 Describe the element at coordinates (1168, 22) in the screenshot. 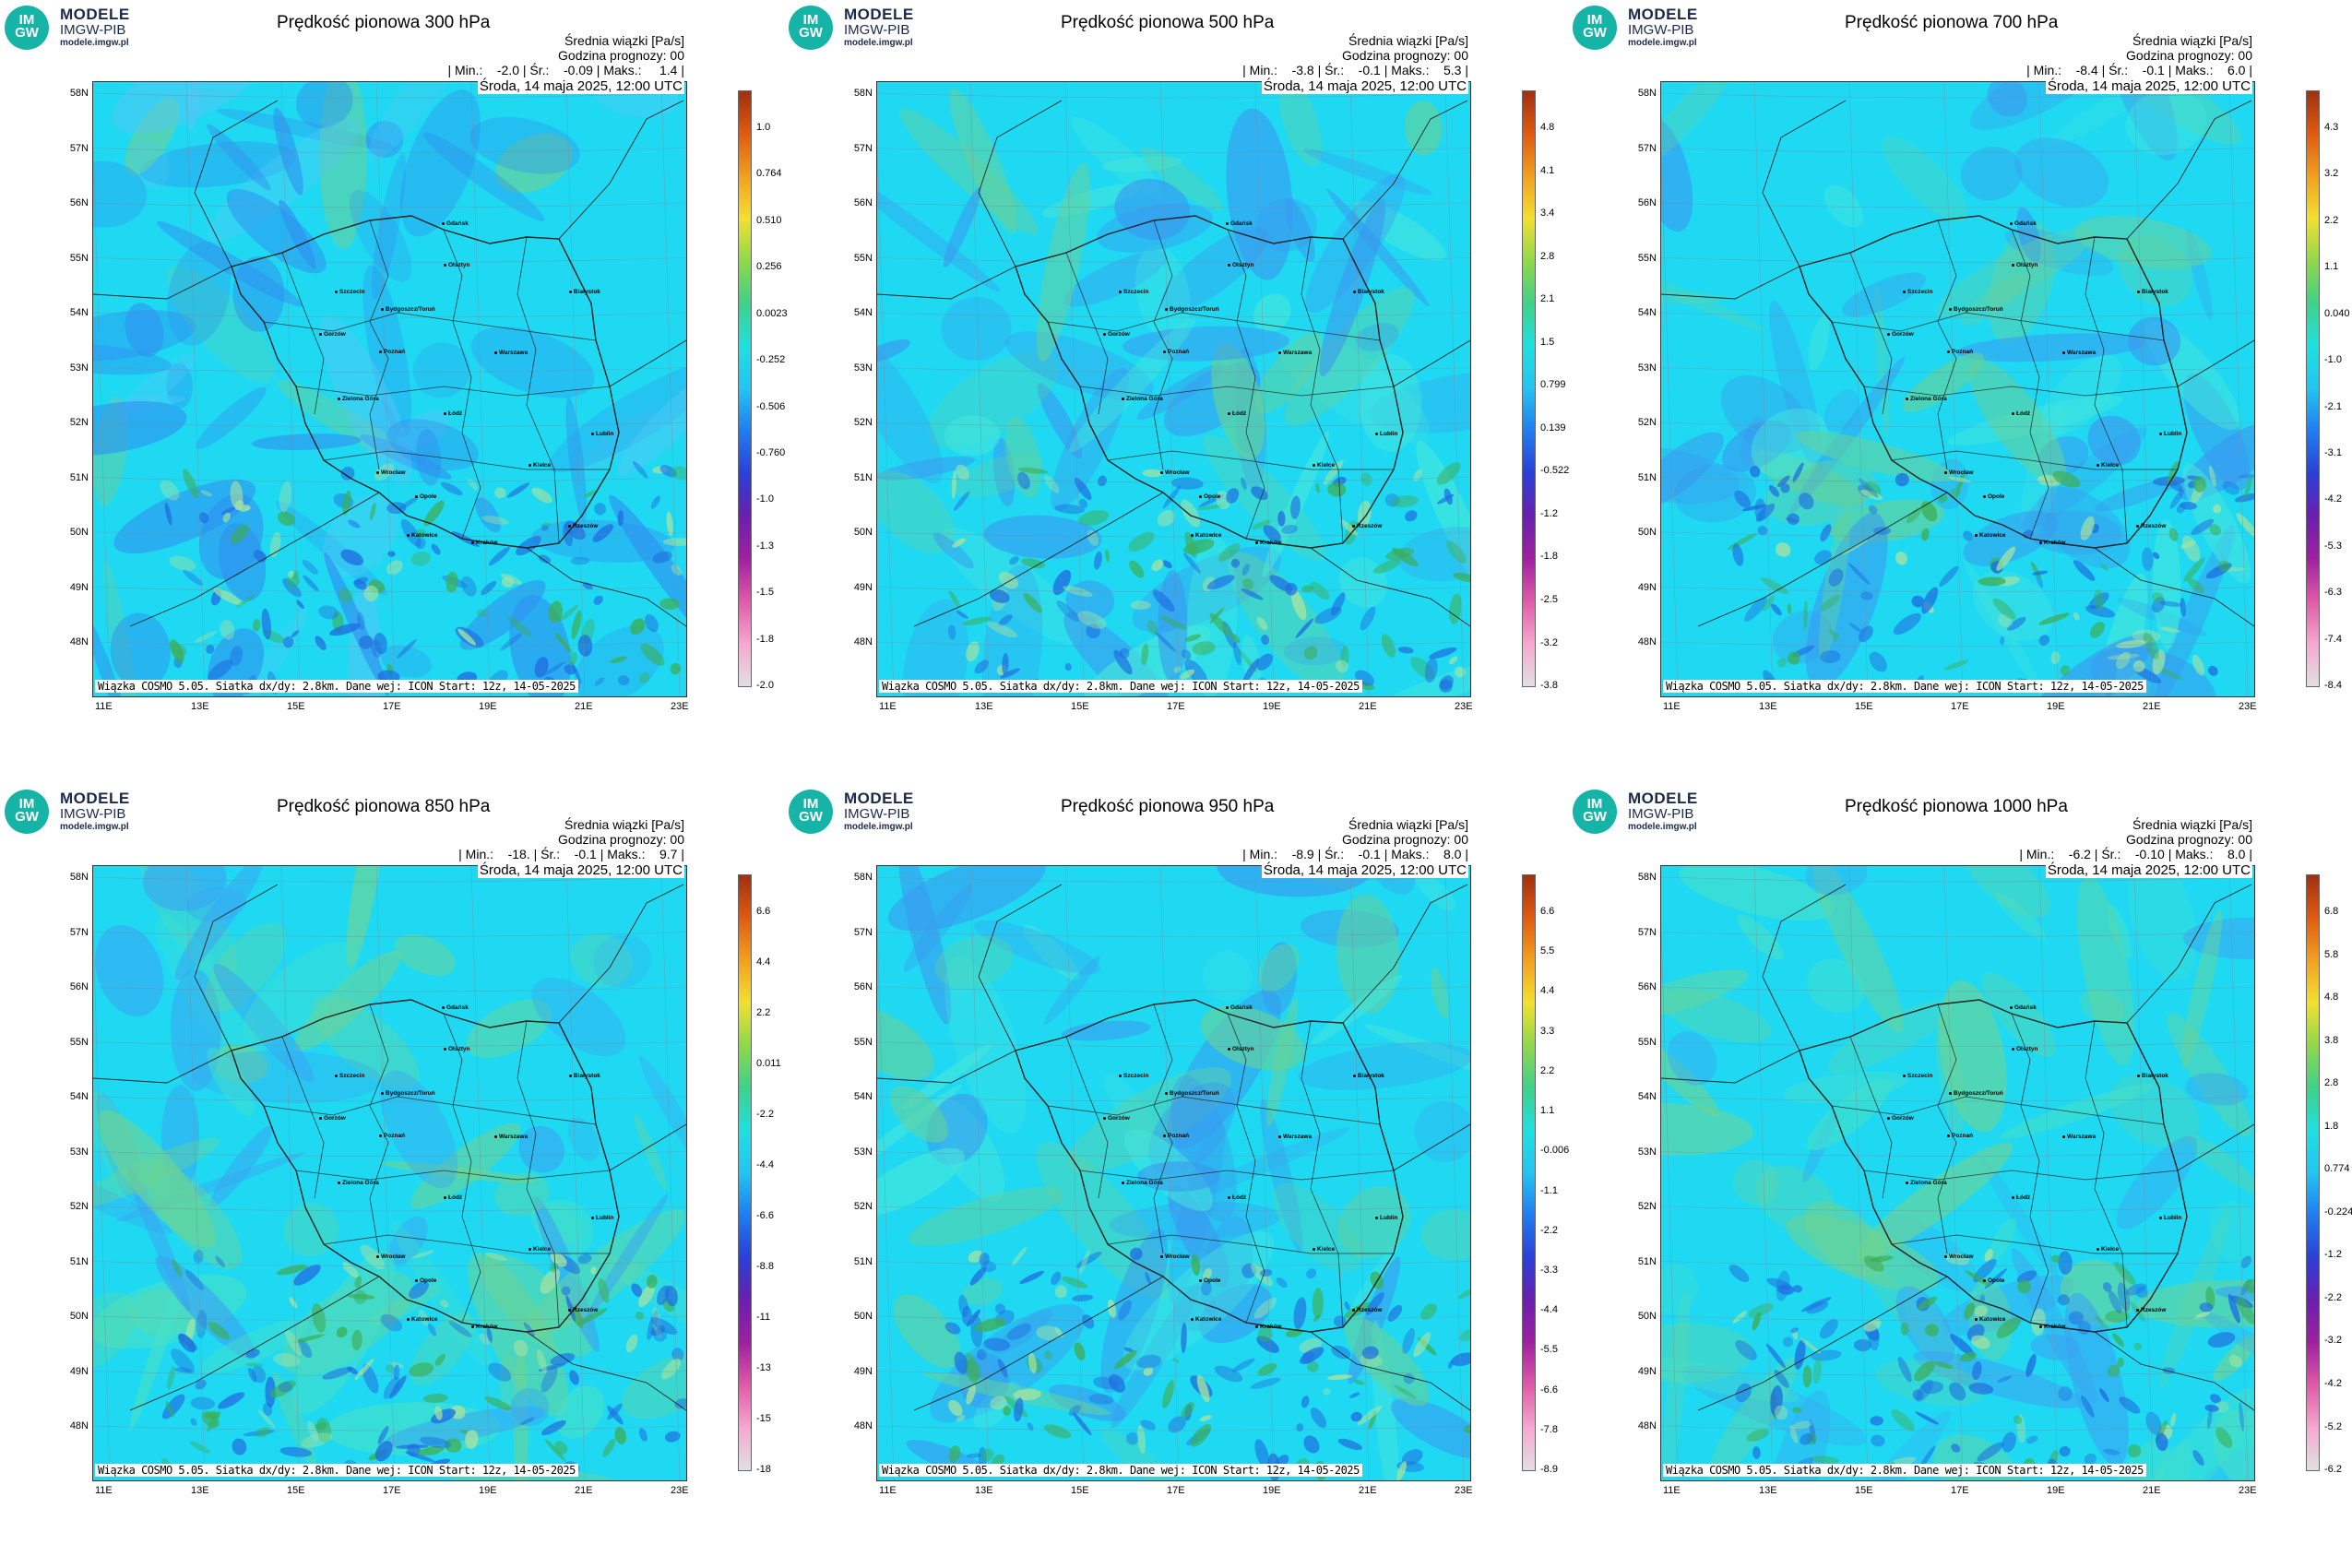

I see `panel-title: Prędkość pionowa 500 hPa` at that location.